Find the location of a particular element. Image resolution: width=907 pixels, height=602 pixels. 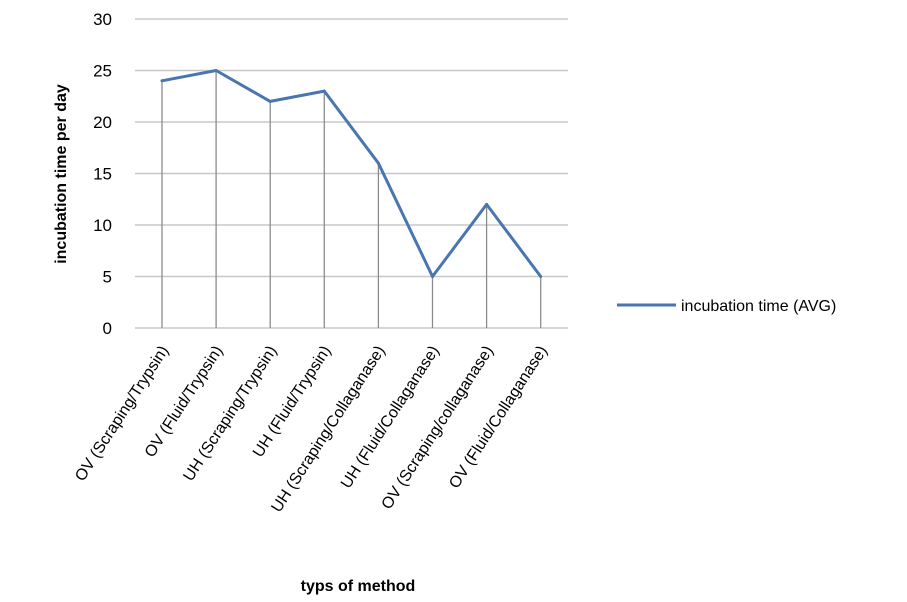

y-axis-title: incubation time per day is located at coordinates (61, 174).